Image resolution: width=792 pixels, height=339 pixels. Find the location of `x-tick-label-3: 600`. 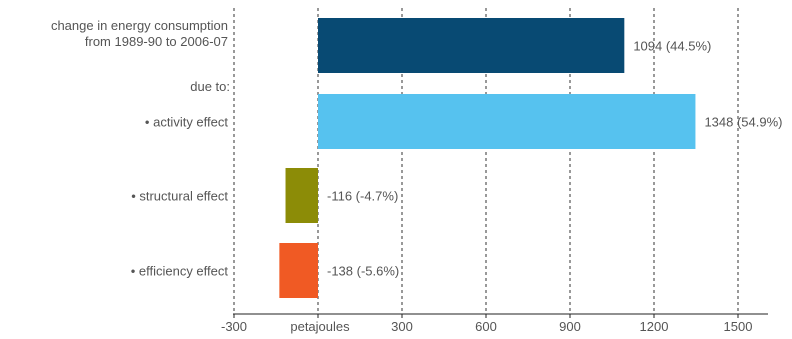

x-tick-label-3: 600 is located at coordinates (486, 326).